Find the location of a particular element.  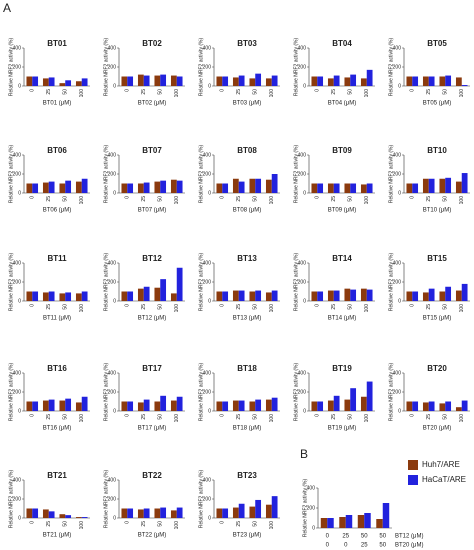

legend-label: HaCaT/ARE is located at coordinates (444, 479).